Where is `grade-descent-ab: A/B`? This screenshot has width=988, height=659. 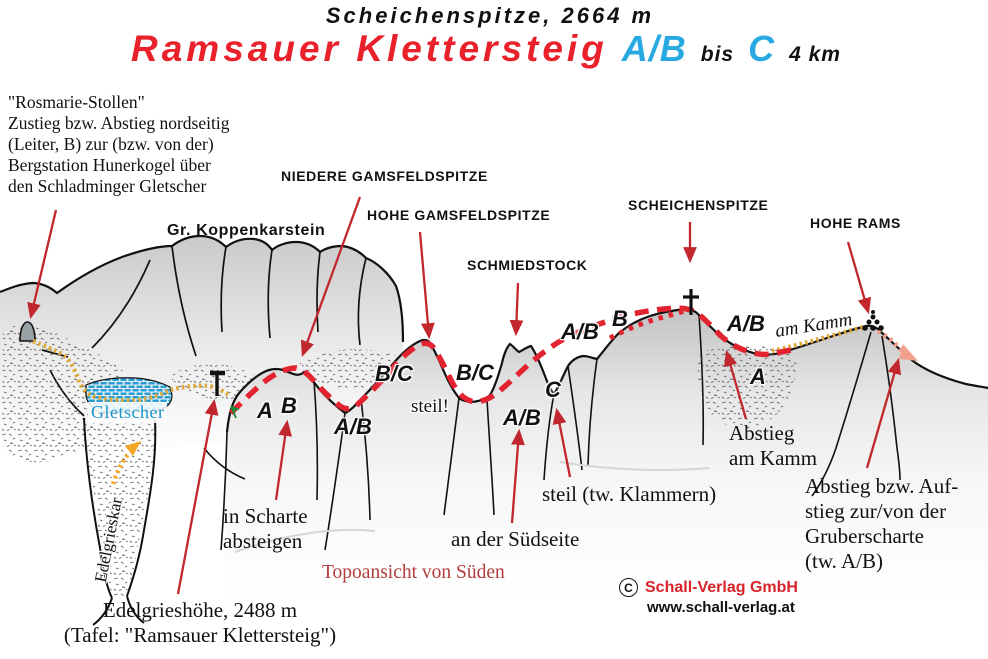 grade-descent-ab: A/B is located at coordinates (746, 323).